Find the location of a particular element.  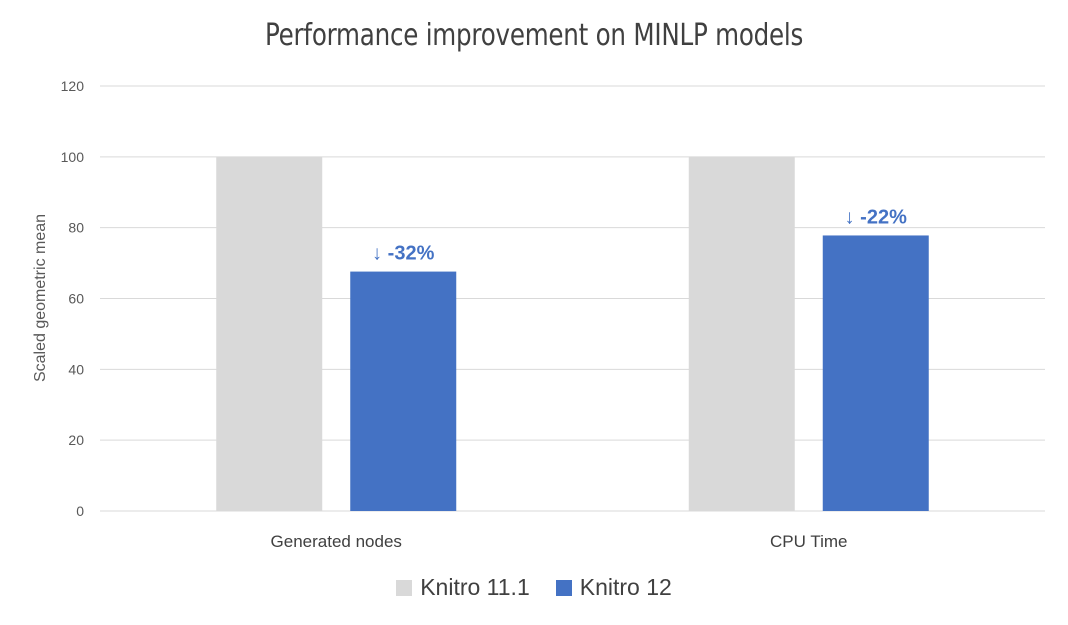

y-tick-label: 60 is located at coordinates (76, 299).